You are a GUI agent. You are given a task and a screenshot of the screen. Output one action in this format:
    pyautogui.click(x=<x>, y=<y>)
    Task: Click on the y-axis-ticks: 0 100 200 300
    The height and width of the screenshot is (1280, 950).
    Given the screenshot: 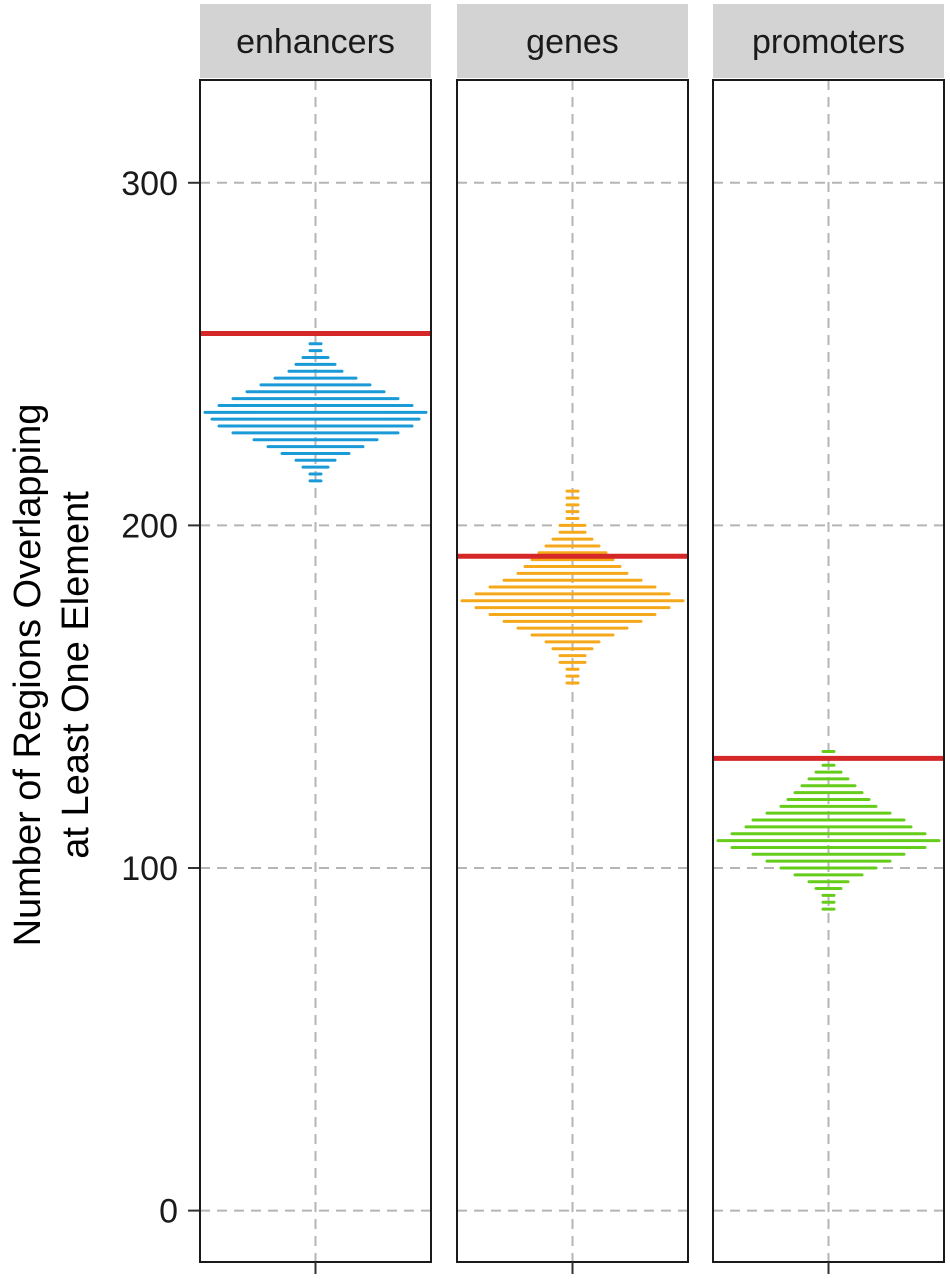 What is the action you would take?
    pyautogui.click(x=160, y=698)
    